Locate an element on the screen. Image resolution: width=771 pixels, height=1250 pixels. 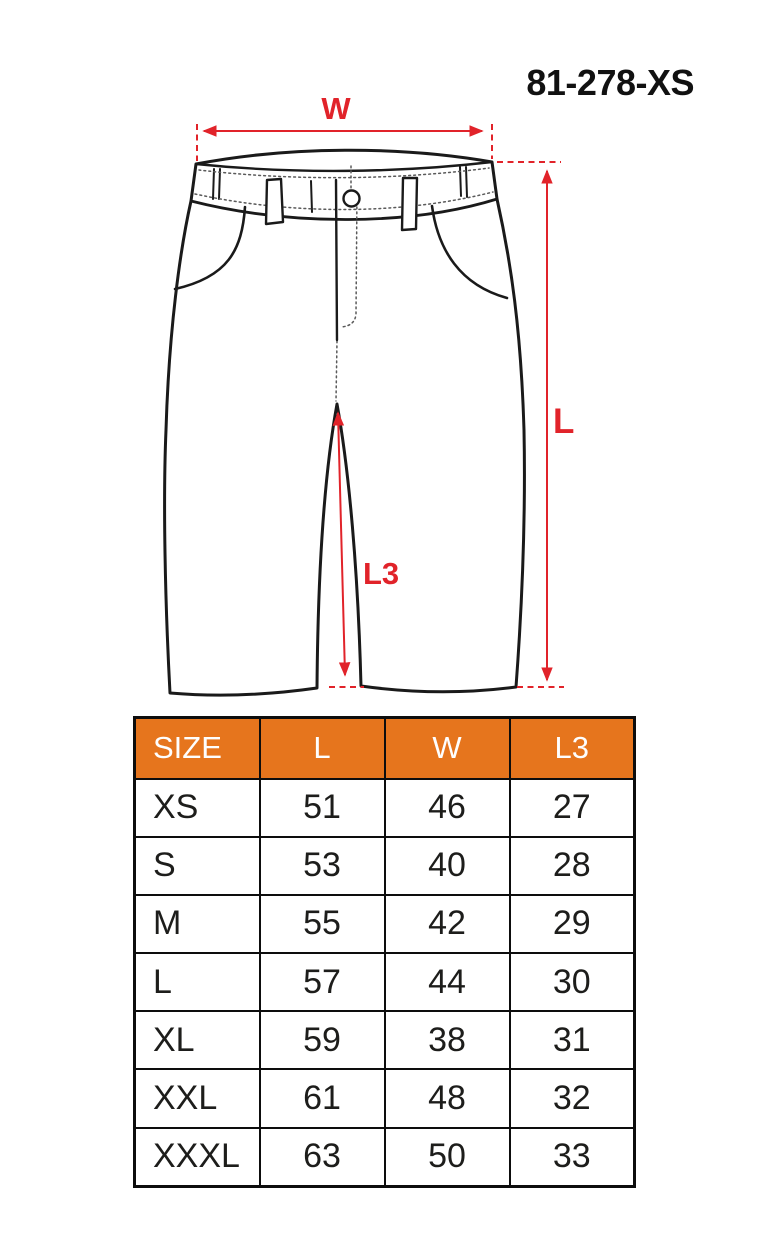
table-row: XS 51 46 27 is located at coordinates (384, 807).